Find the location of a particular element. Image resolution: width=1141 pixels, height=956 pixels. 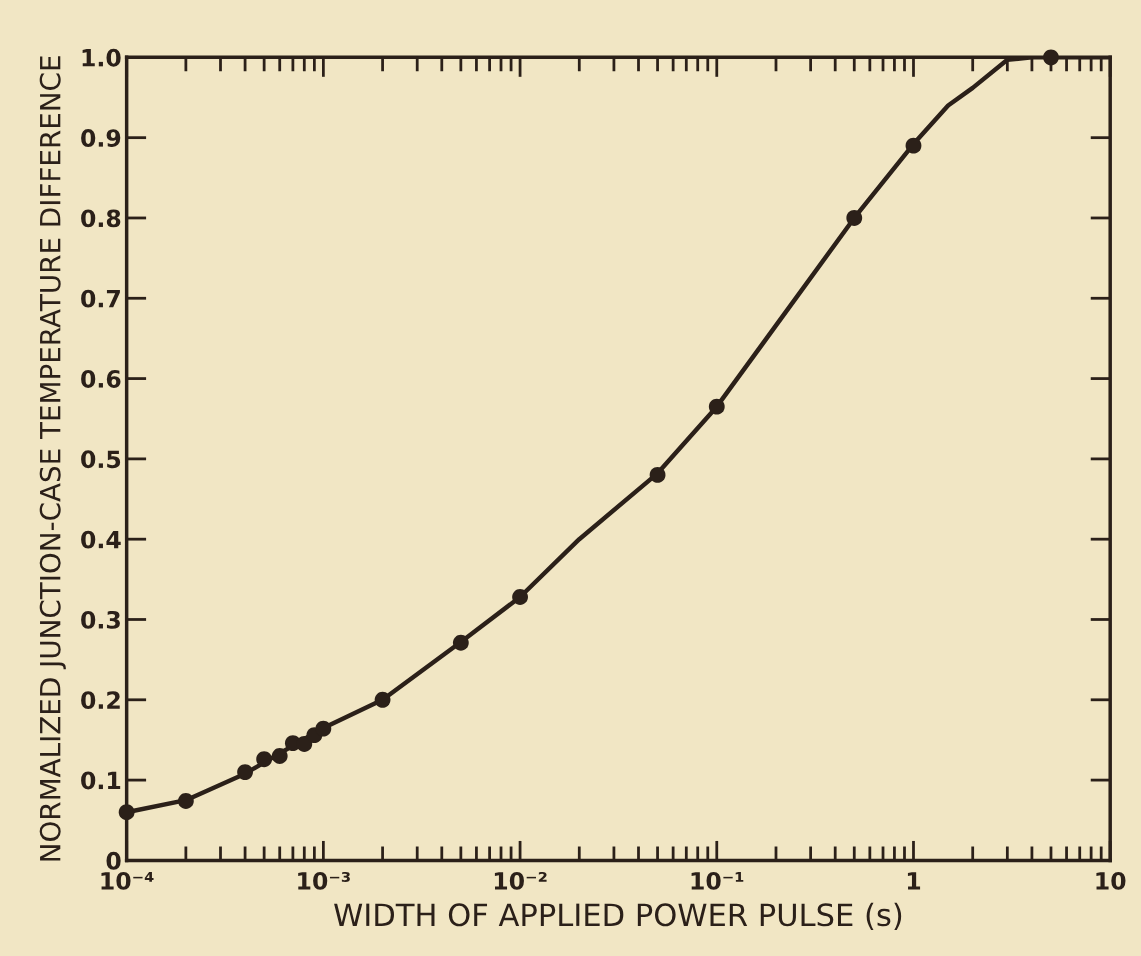

x-tick-label: 10⁻¹ is located at coordinates (717, 880).